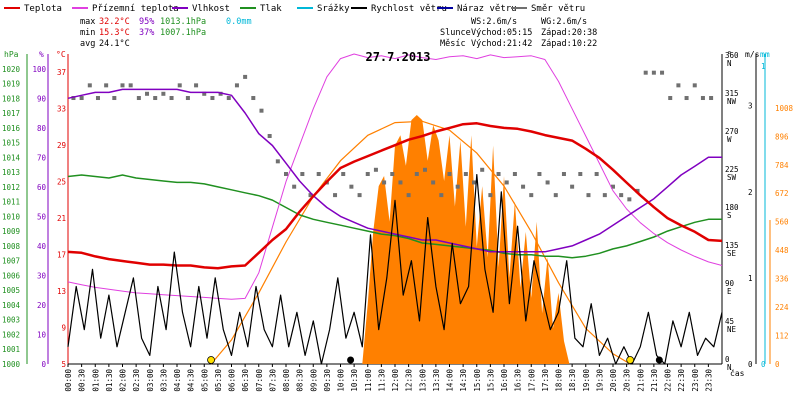 This screenshot has width=800, height=400. Describe the element at coordinates (61, 291) in the screenshot. I see `temperature-tick-label: 13` at that location.